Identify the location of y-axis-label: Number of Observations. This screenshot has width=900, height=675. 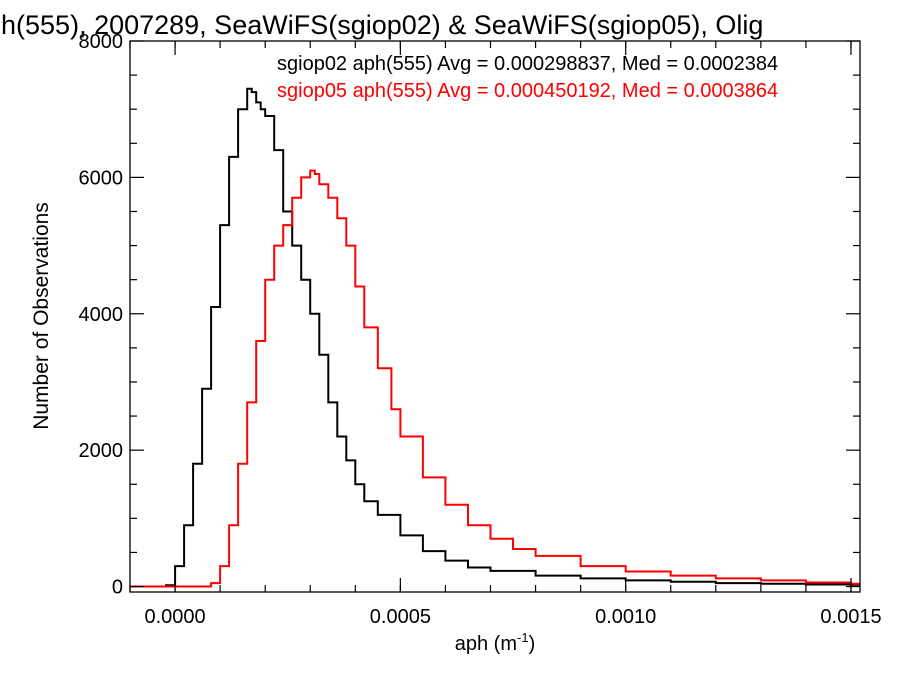
(41, 316).